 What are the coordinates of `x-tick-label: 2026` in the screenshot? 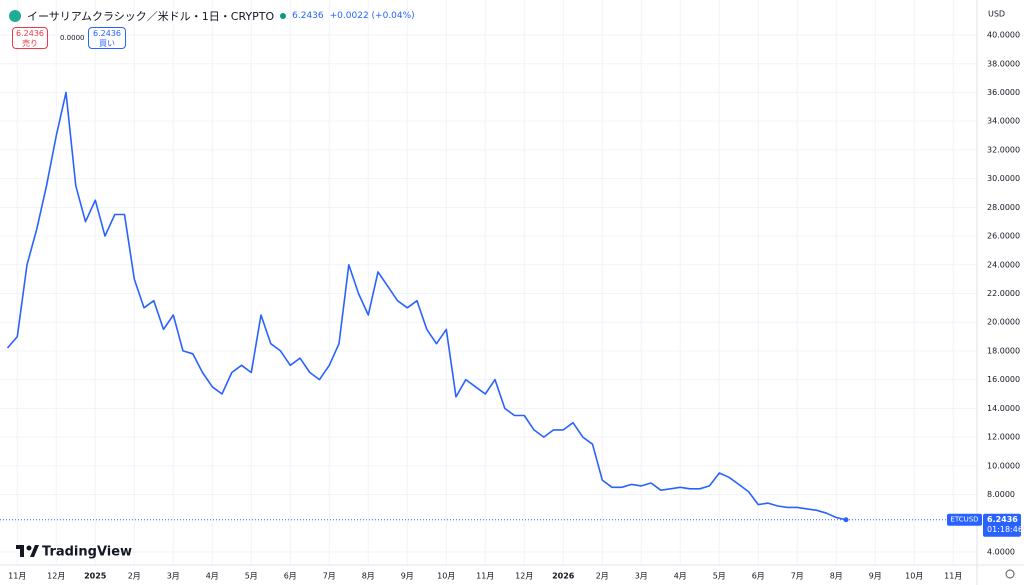 It's located at (563, 576).